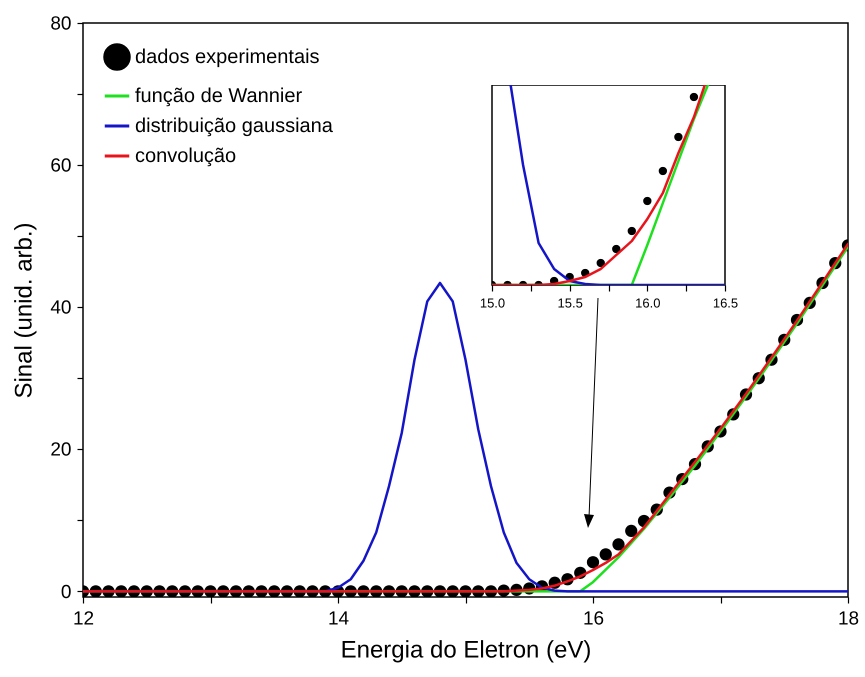  I want to click on legend-label: distribuição gaussiana, so click(234, 126).